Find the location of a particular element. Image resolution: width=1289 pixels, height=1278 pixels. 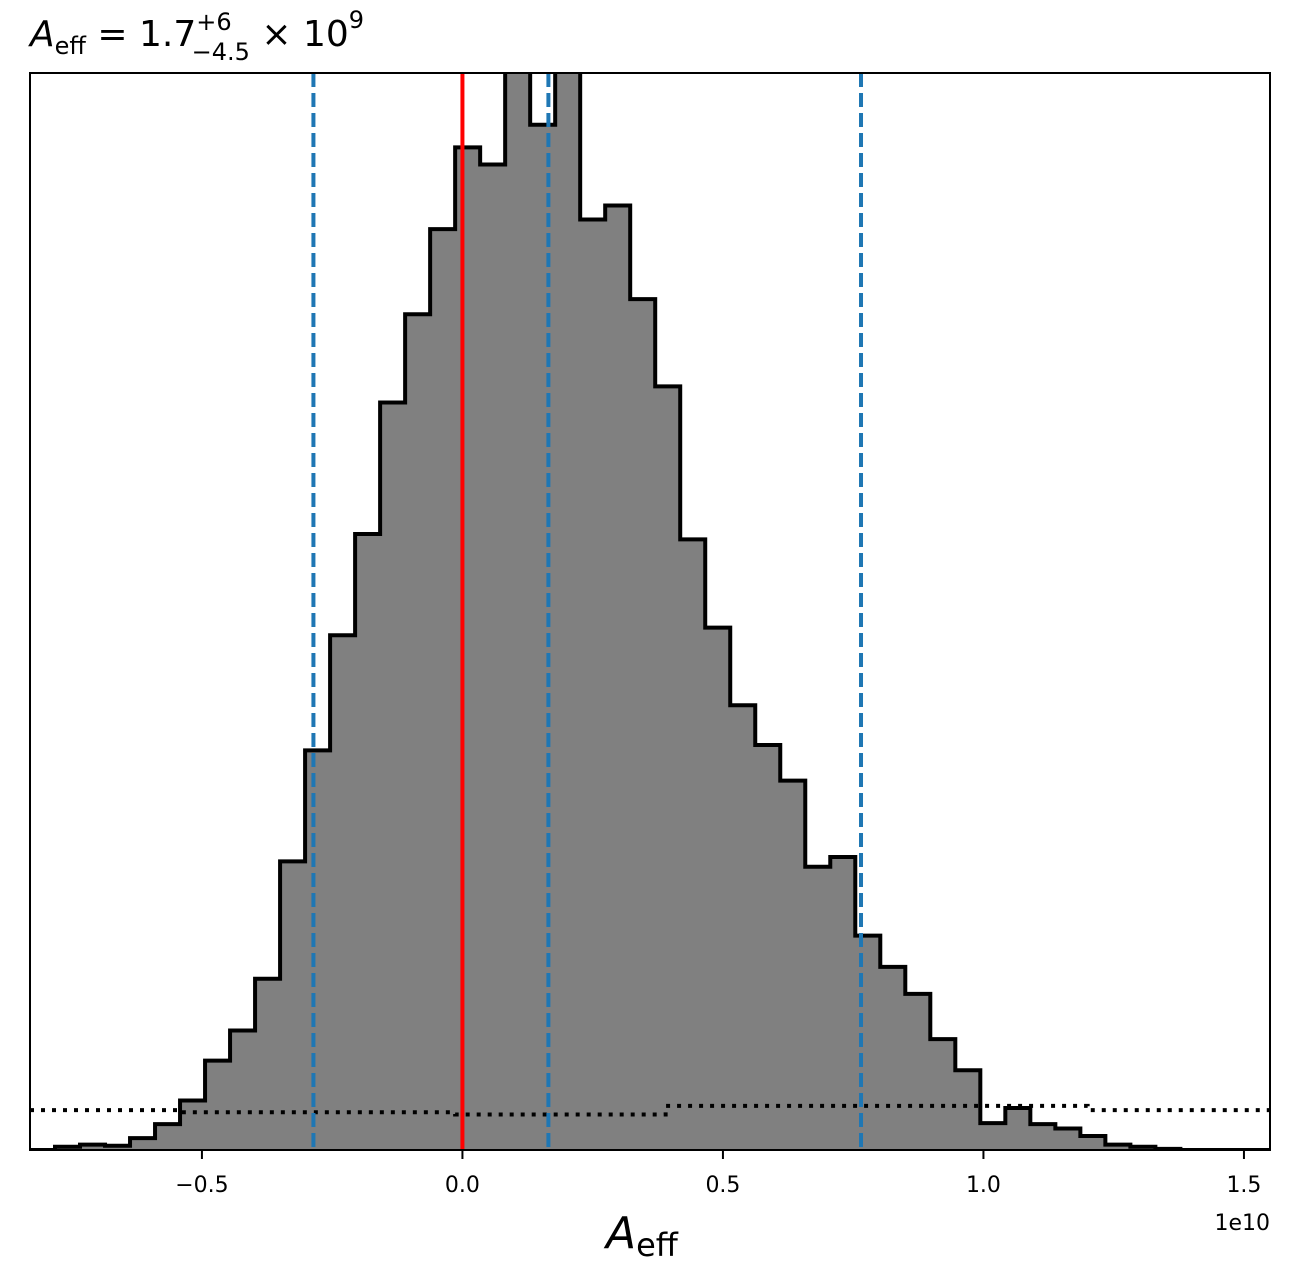

title-lower-error: −4.5 is located at coordinates (221, 52).